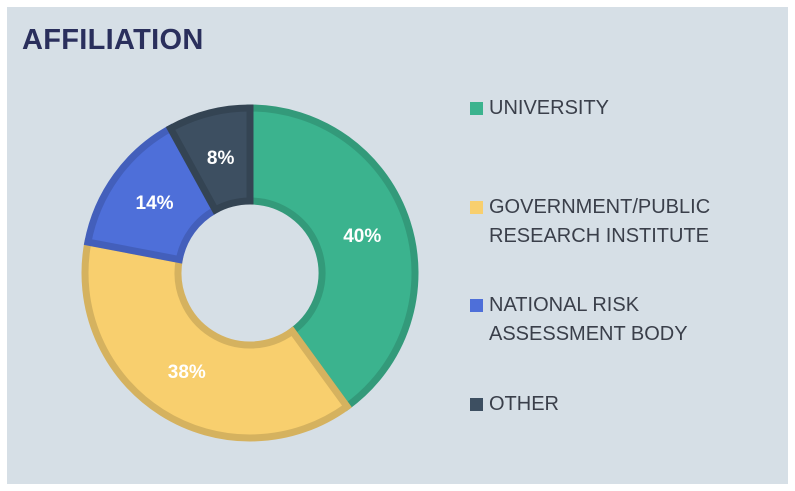 This screenshot has width=795, height=491. I want to click on legend-item: OTHER, so click(605, 404).